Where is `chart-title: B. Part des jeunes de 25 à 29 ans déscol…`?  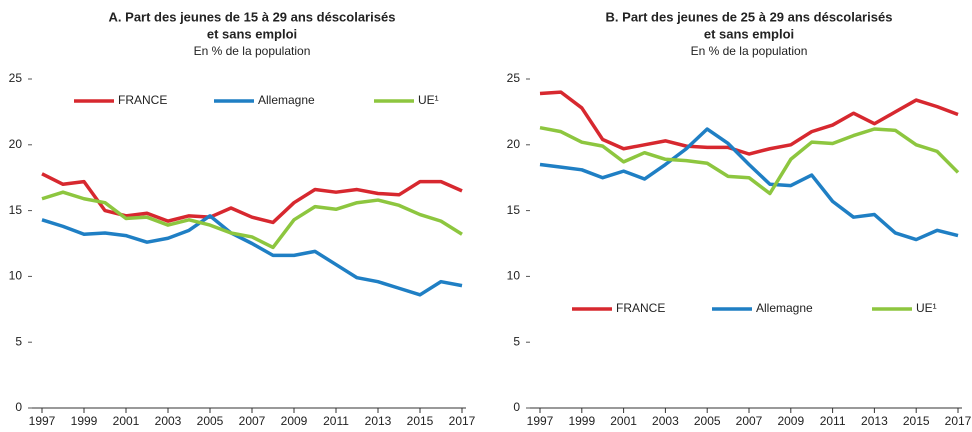 chart-title: B. Part des jeunes de 25 à 29 ans déscol… is located at coordinates (749, 16).